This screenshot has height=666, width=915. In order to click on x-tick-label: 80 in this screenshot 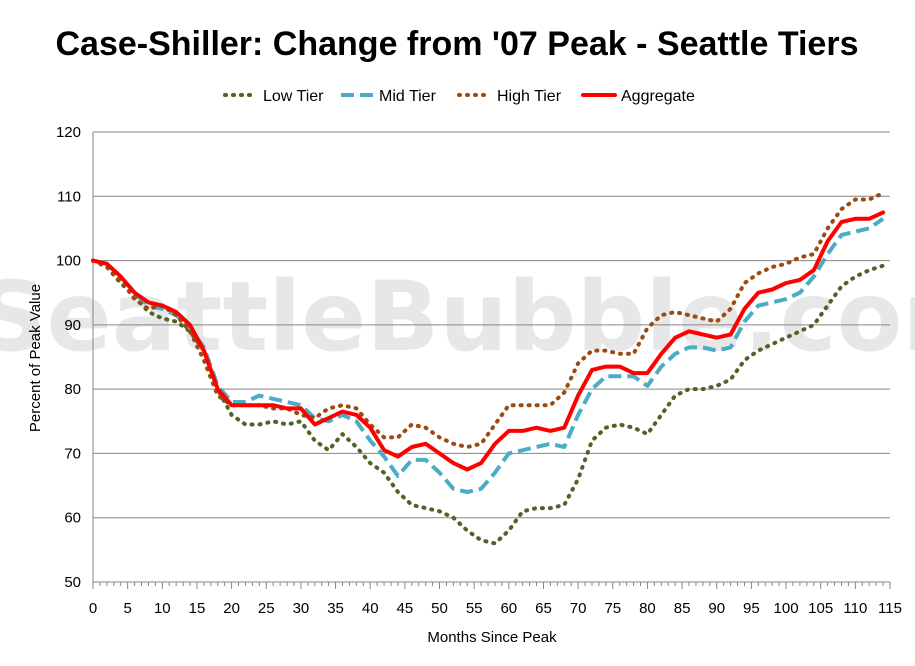, I will do `click(647, 608)`.